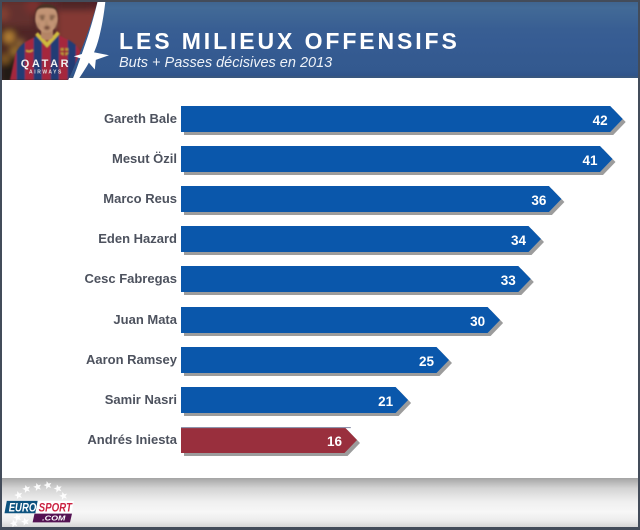 This screenshot has height=530, width=640. What do you see at coordinates (335, 441) in the screenshot?
I see `svg-text: 16` at bounding box center [335, 441].